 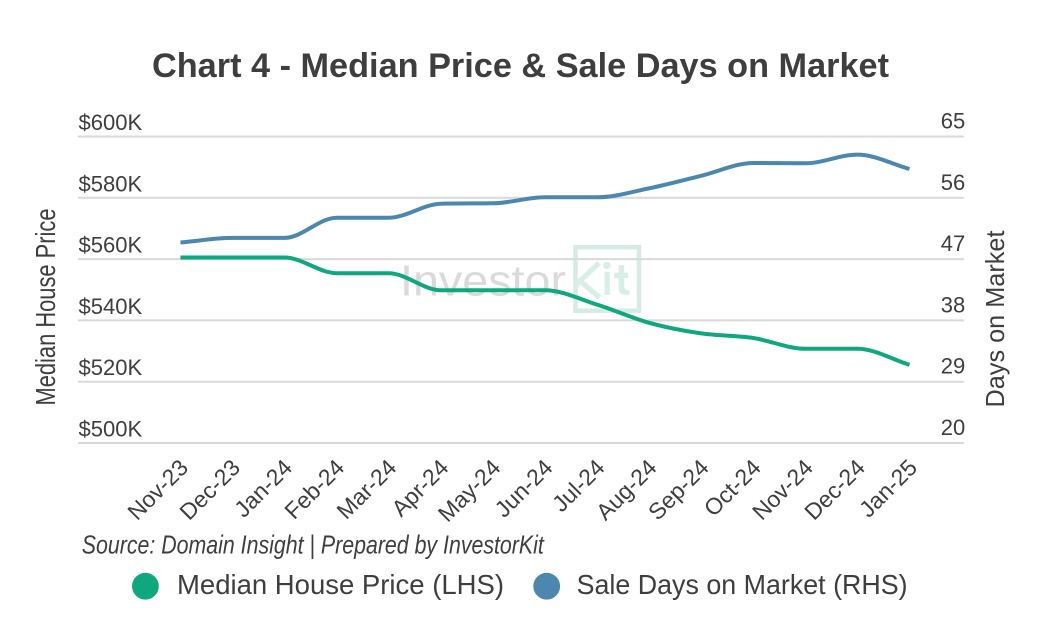 I want to click on svg-text: Investor, so click(x=483, y=281).